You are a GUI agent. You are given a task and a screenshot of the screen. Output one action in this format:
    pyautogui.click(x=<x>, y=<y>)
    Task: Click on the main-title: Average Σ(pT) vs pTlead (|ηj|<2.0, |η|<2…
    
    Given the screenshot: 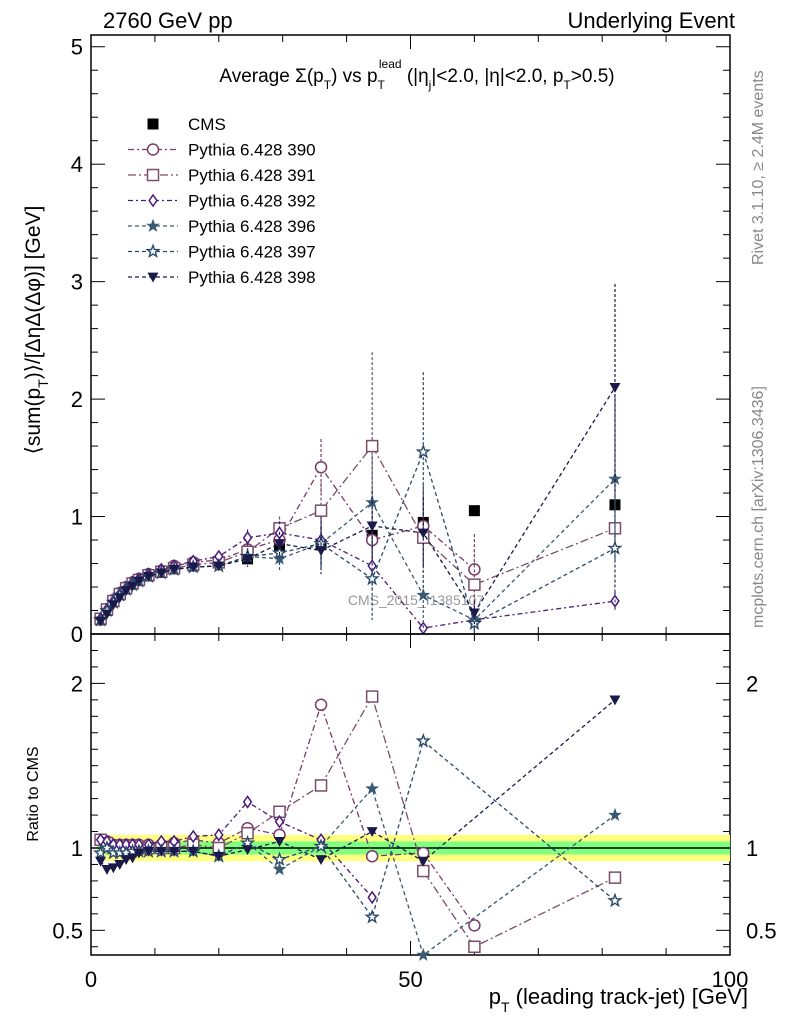 What is the action you would take?
    pyautogui.click(x=416, y=74)
    